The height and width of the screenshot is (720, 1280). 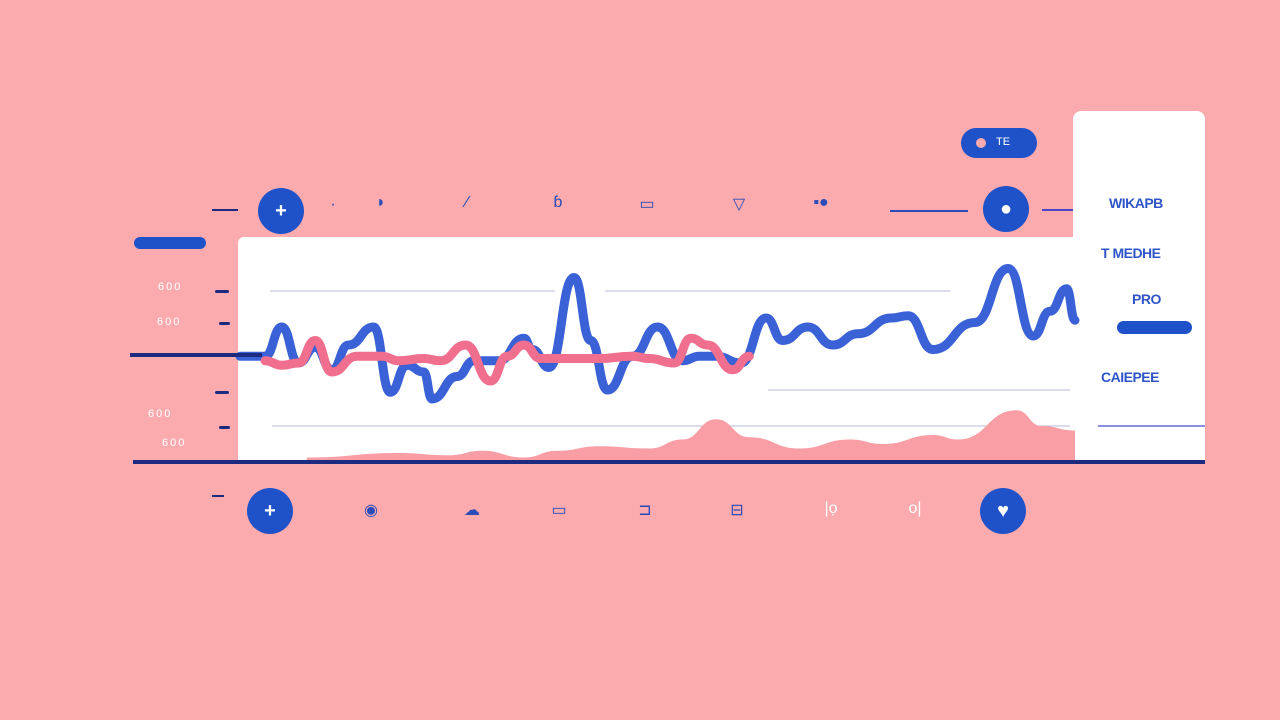 I want to click on side-panel: WIKAPB T MEDHE PRO CAIEPEE, so click(x=1139, y=286).